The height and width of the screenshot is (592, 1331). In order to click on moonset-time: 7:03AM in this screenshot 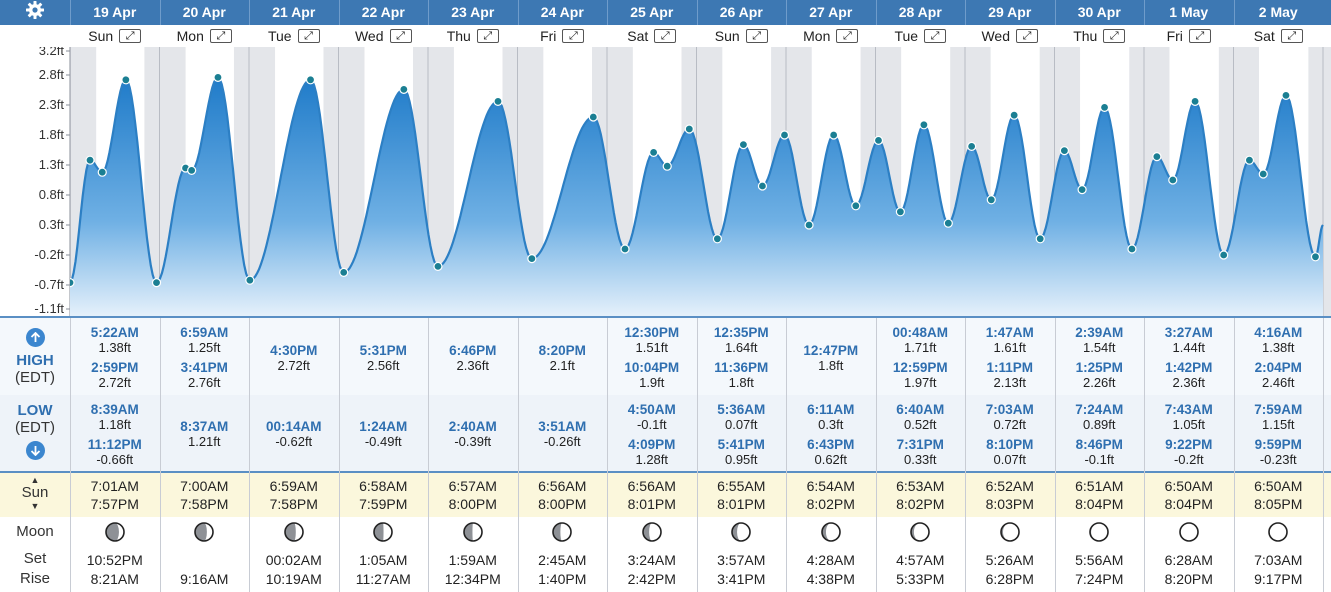, I will do `click(1278, 560)`.